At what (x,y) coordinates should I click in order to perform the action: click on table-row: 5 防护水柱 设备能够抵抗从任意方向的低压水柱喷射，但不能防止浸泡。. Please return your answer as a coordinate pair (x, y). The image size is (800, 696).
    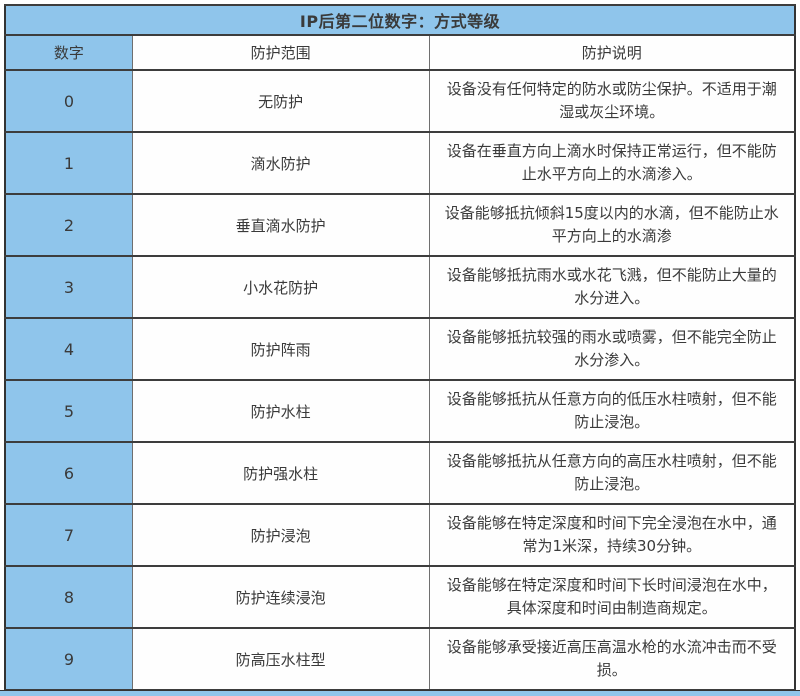
    Looking at the image, I should click on (400, 411).